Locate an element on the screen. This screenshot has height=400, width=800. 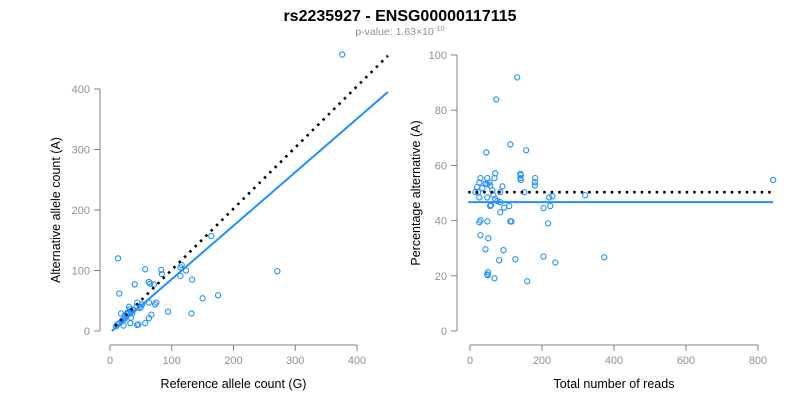
x-tick-label: 300 is located at coordinates (295, 361).